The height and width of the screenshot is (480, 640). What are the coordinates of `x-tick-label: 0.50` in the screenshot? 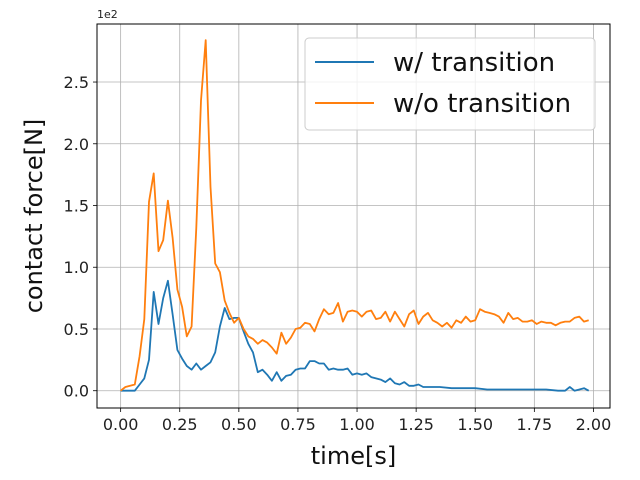 It's located at (239, 424).